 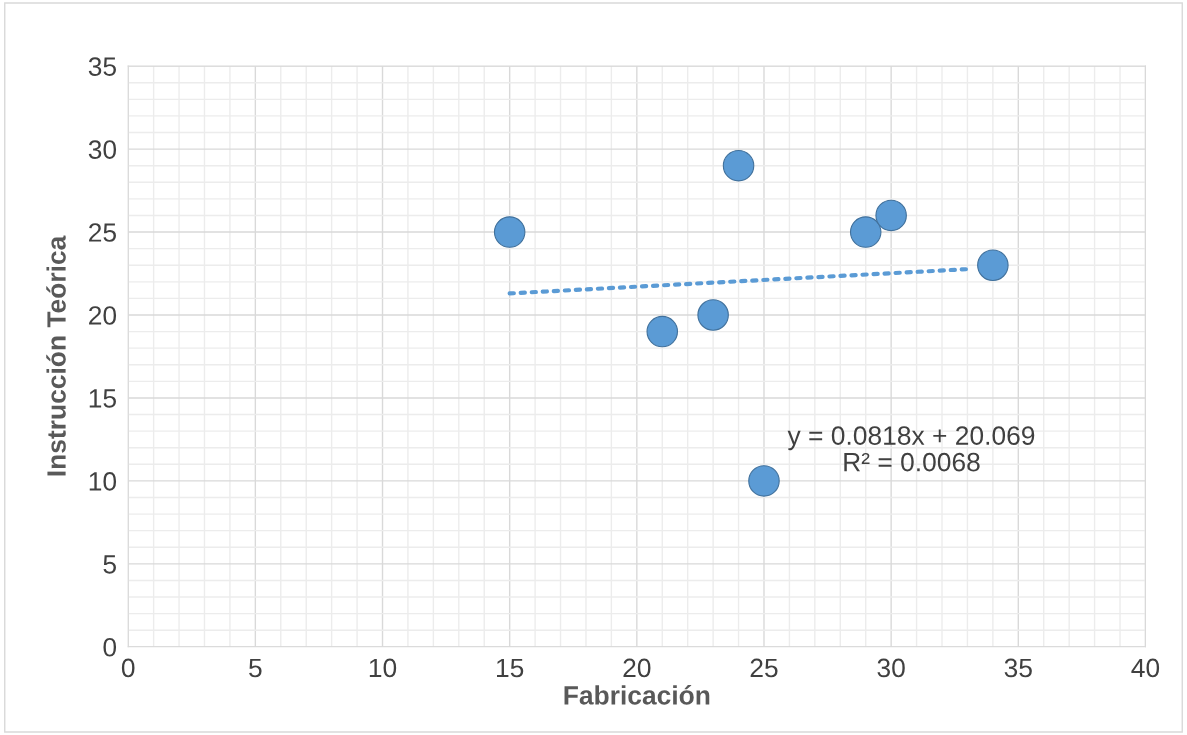 What do you see at coordinates (110, 647) in the screenshot?
I see `y-tick-label: 0` at bounding box center [110, 647].